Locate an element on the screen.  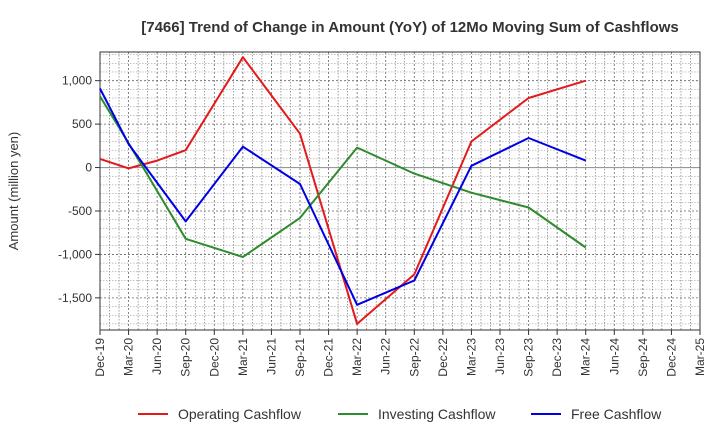
x-tick-label: Dec-20 is located at coordinates (214, 357).